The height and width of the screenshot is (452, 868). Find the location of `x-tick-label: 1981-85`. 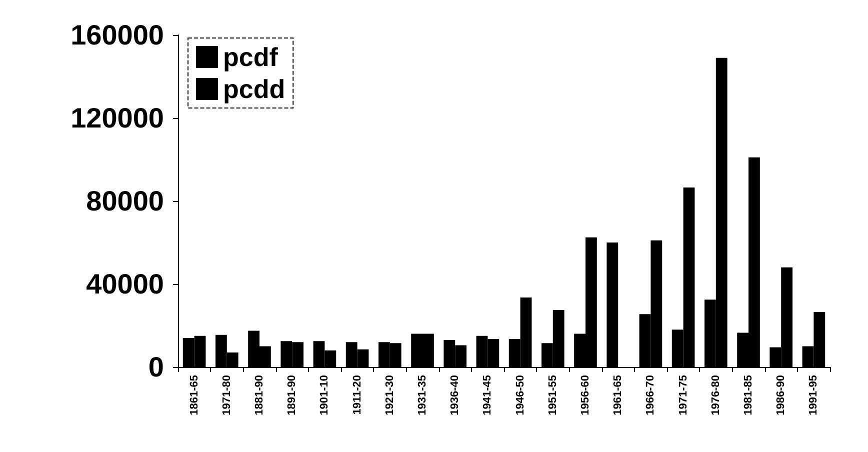

x-tick-label: 1981-85 is located at coordinates (748, 395).